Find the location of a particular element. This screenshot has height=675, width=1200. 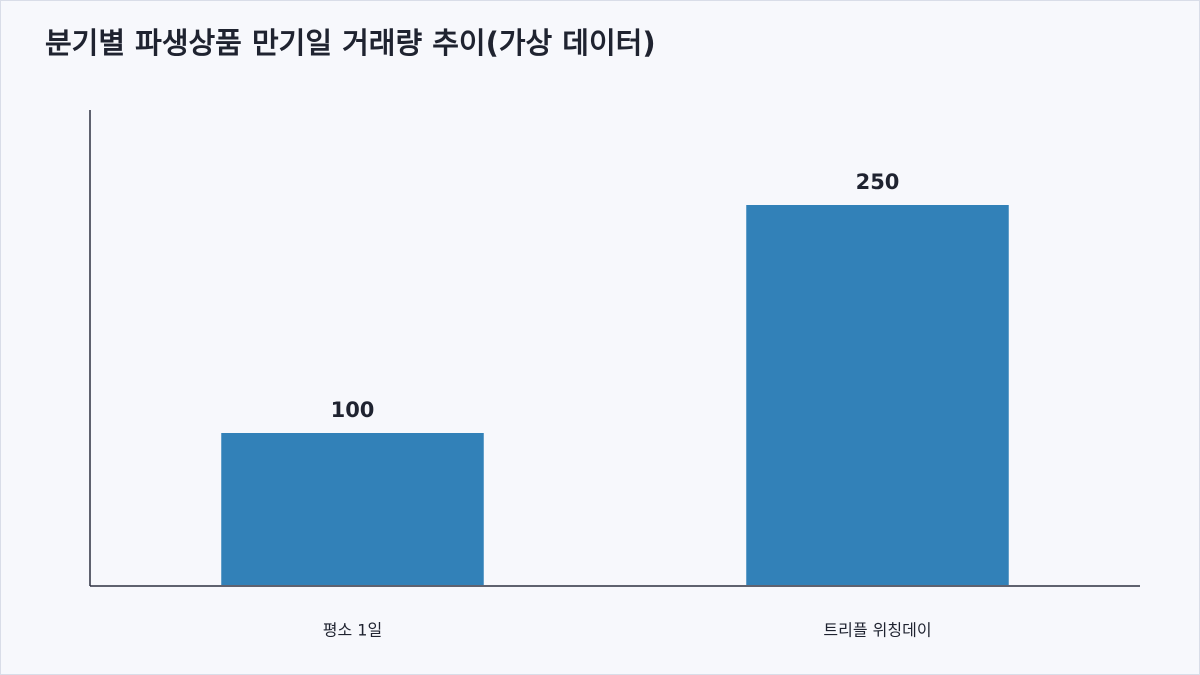

x-tick-label: 평소 1일 is located at coordinates (352, 630).